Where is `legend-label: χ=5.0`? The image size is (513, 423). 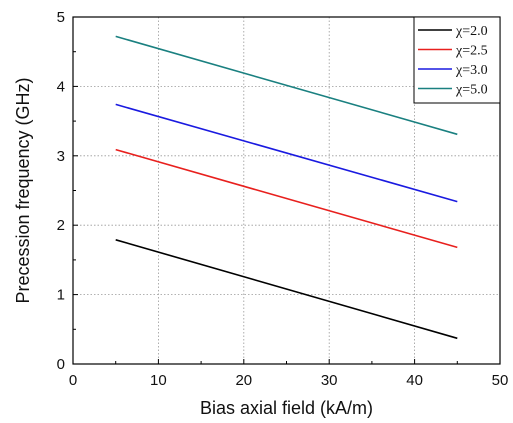 legend-label: χ=5.0 is located at coordinates (471, 90).